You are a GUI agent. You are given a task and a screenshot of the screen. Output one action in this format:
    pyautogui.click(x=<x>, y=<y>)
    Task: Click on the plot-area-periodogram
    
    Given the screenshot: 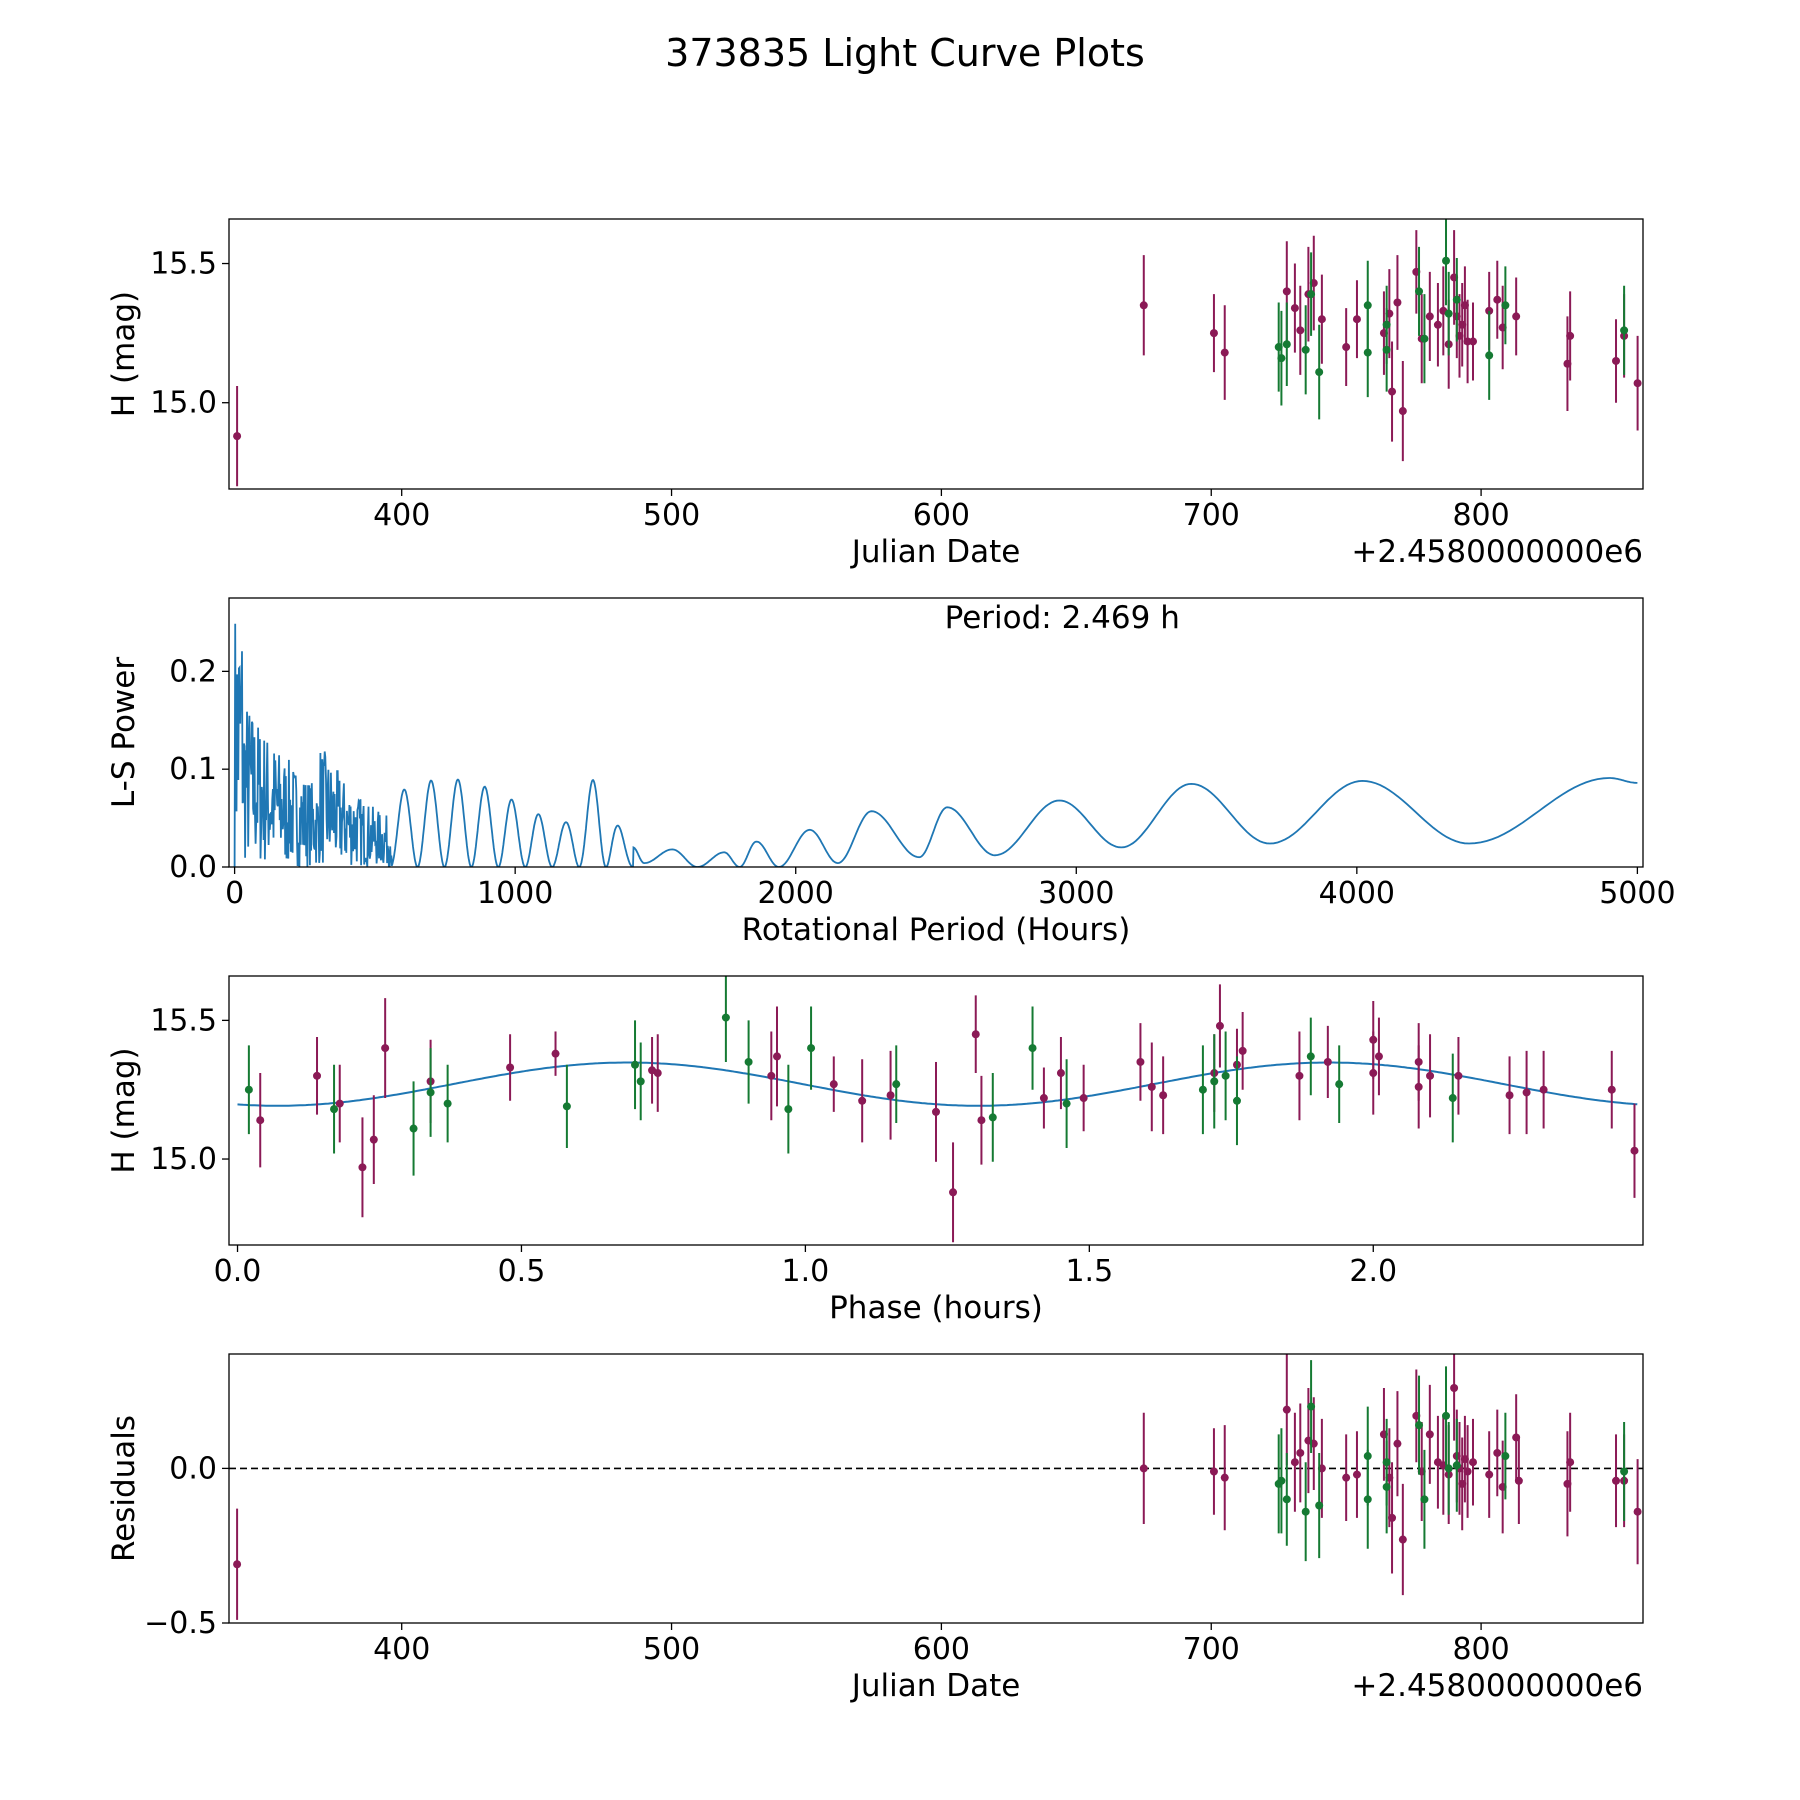 What is the action you would take?
    pyautogui.click(x=935, y=745)
    